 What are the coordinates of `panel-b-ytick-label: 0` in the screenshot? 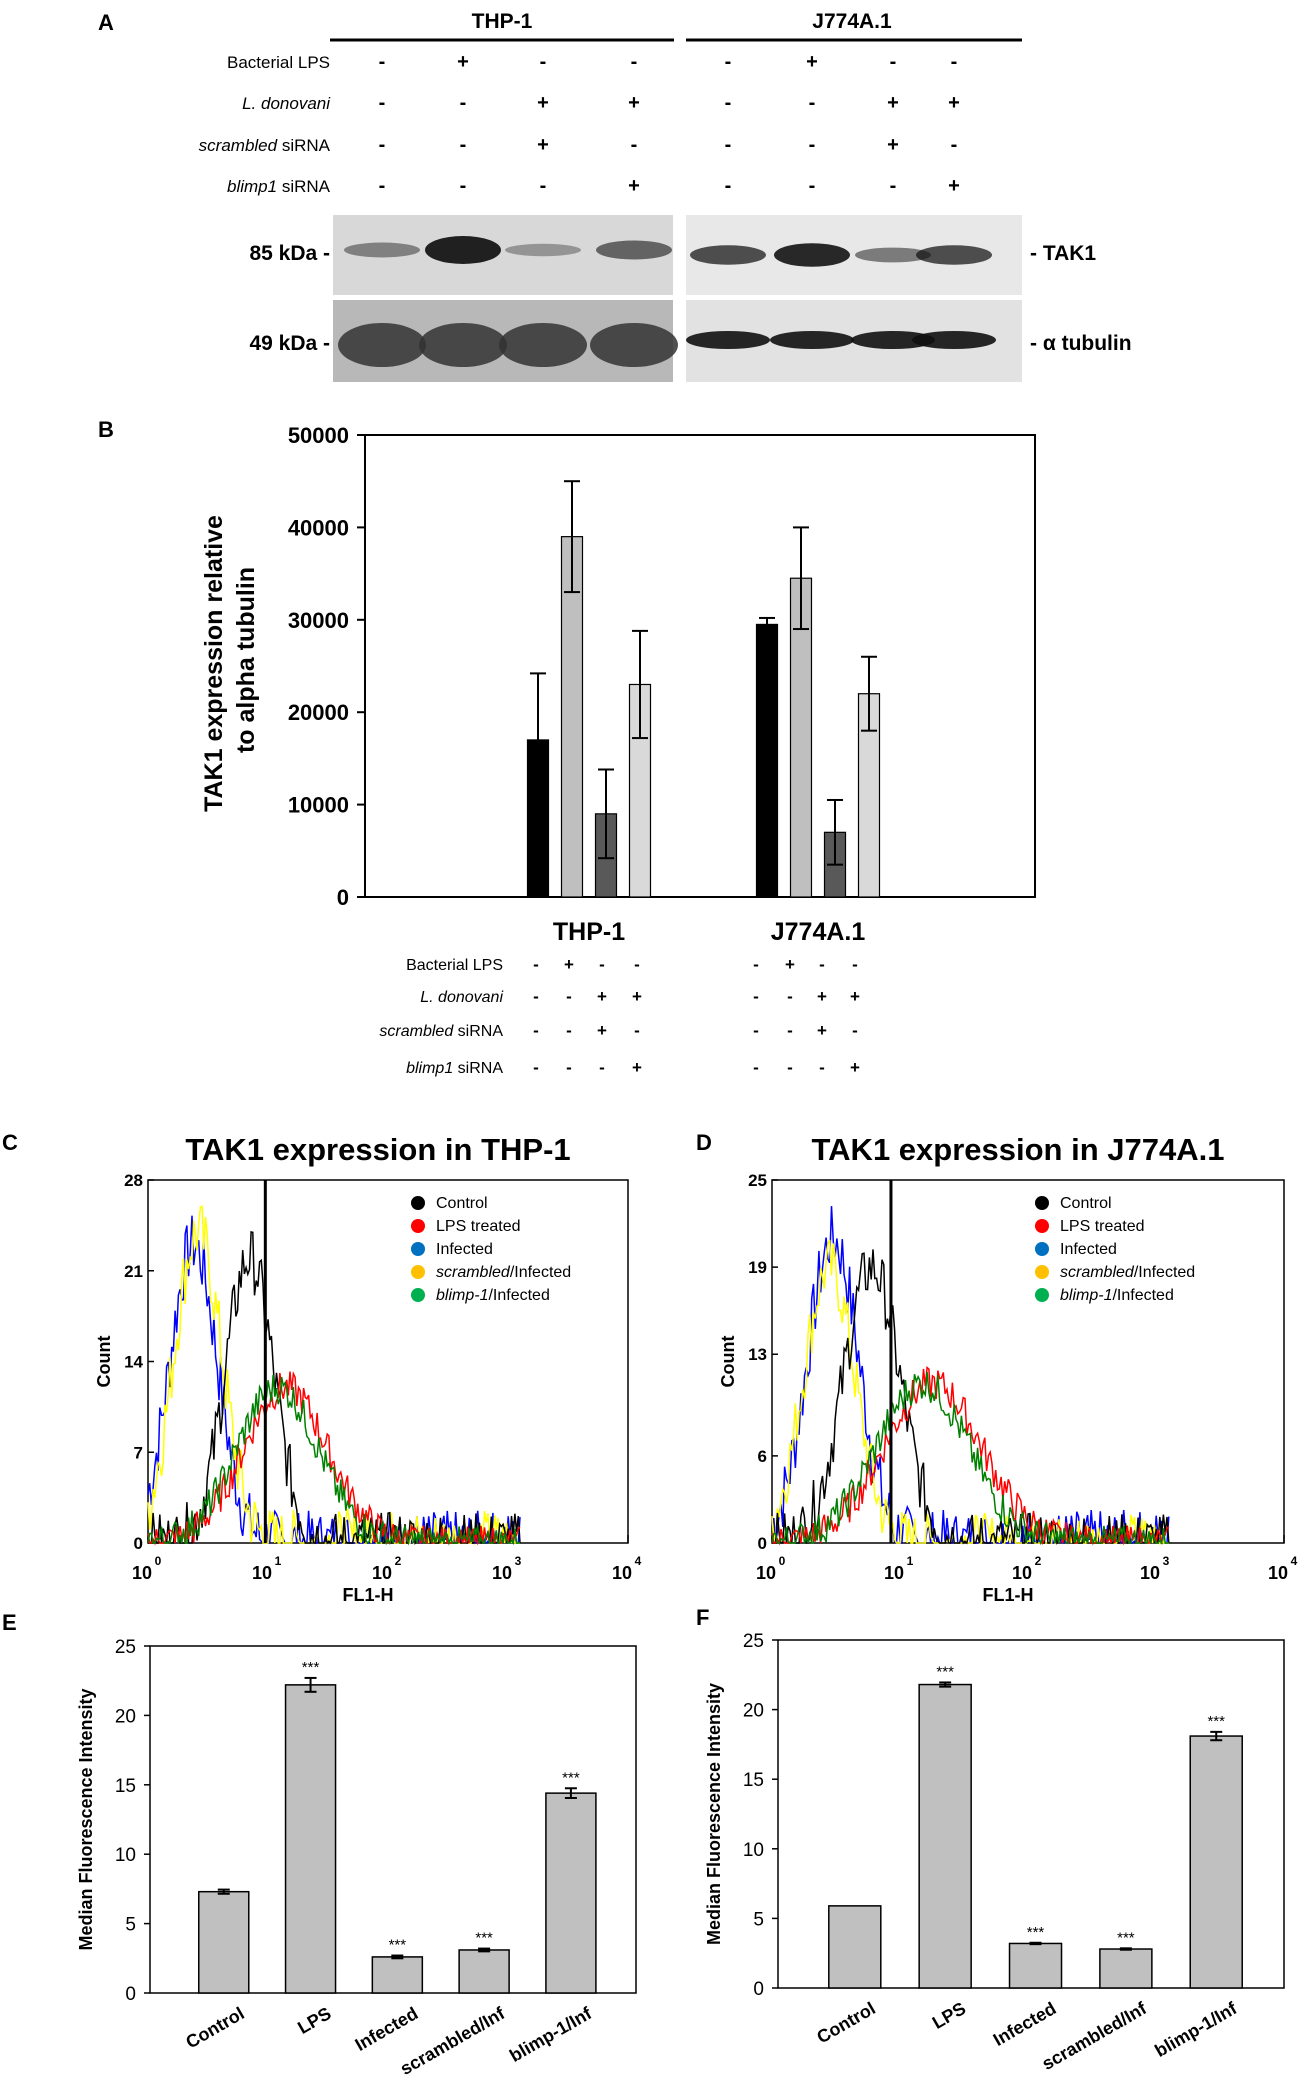 It's located at (343, 897).